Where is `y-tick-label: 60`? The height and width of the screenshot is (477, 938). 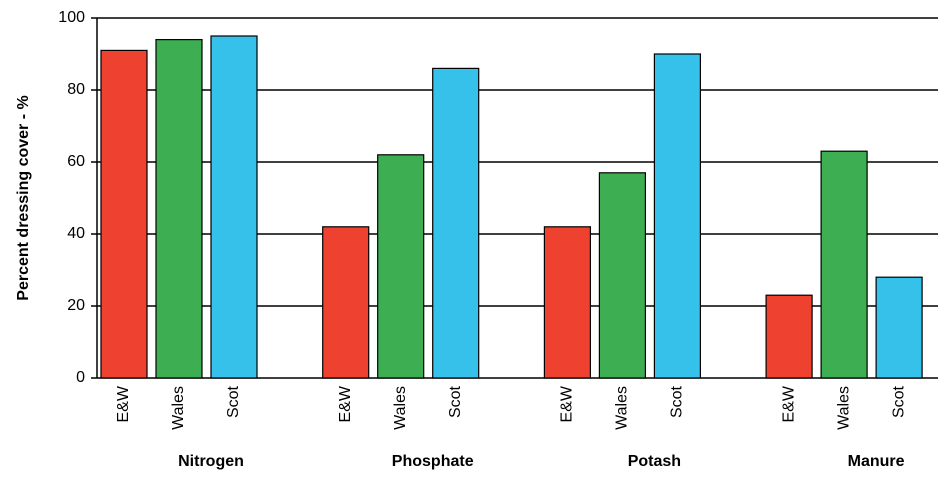 y-tick-label: 60 is located at coordinates (76, 161).